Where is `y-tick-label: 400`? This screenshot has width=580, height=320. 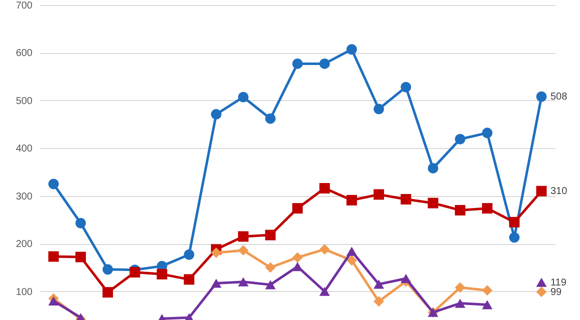
y-tick-label: 400 is located at coordinates (24, 149).